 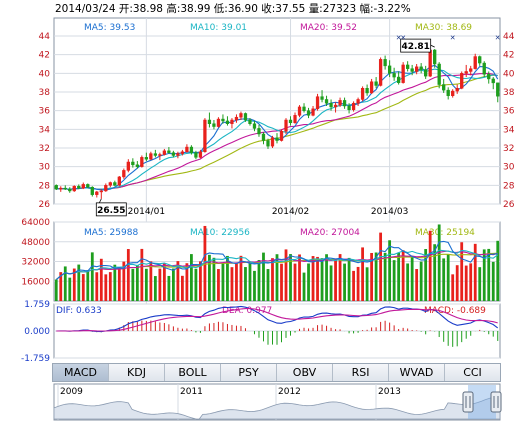 What do you see at coordinates (443, 28) in the screenshot?
I see `price-legend-ma30: MA30: 38.69` at bounding box center [443, 28].